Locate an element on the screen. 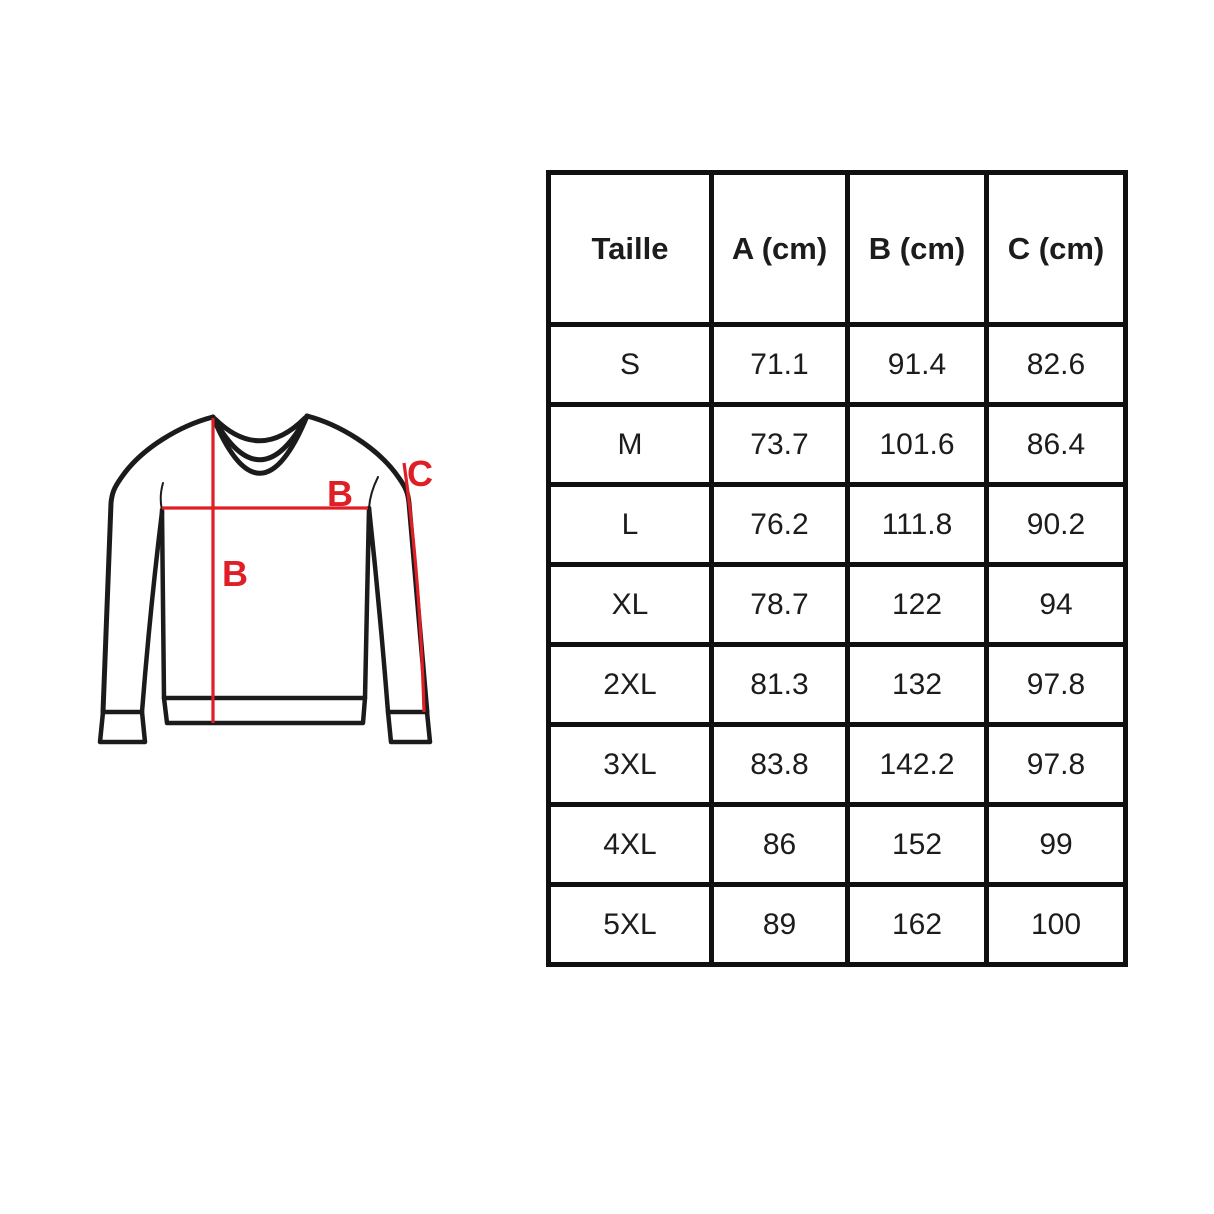  left-armhole-seam is located at coordinates (161, 496).